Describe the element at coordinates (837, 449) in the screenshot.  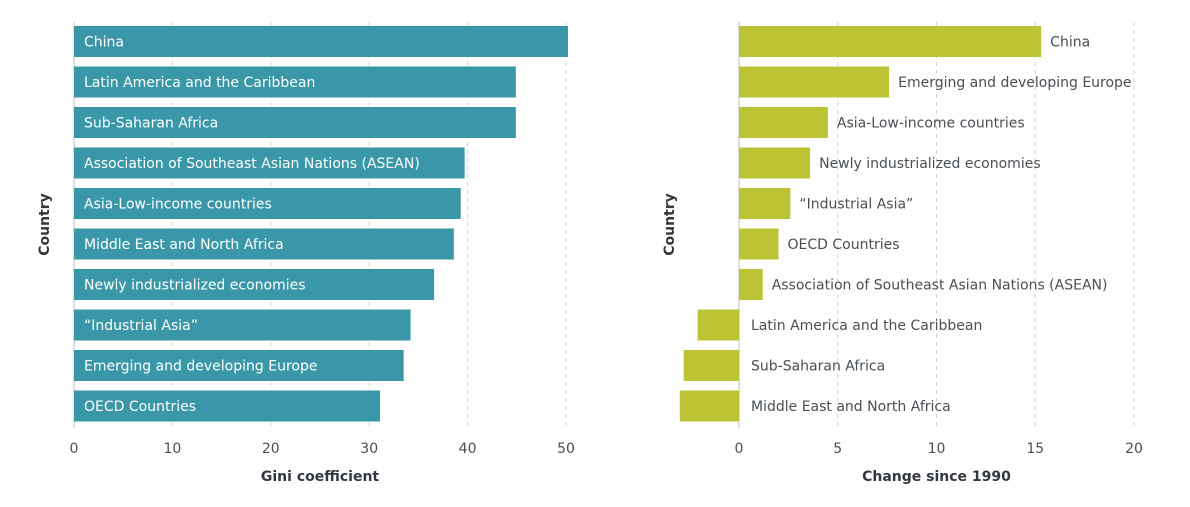
I see `chart2-tick-label: 5` at that location.